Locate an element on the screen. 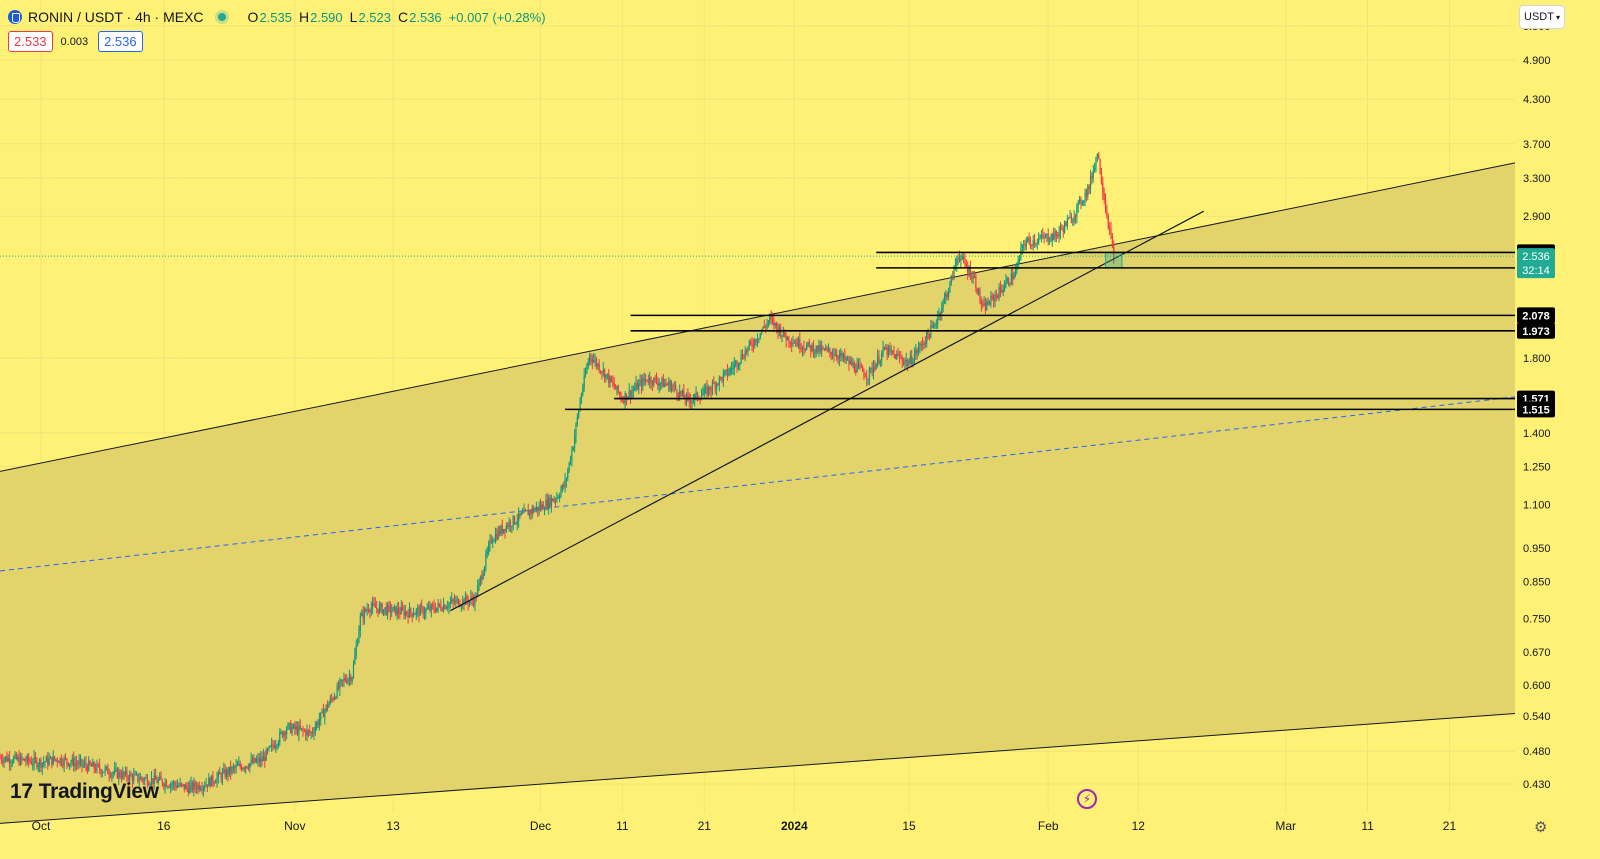  sell-price-button: 2.533 is located at coordinates (30, 41).